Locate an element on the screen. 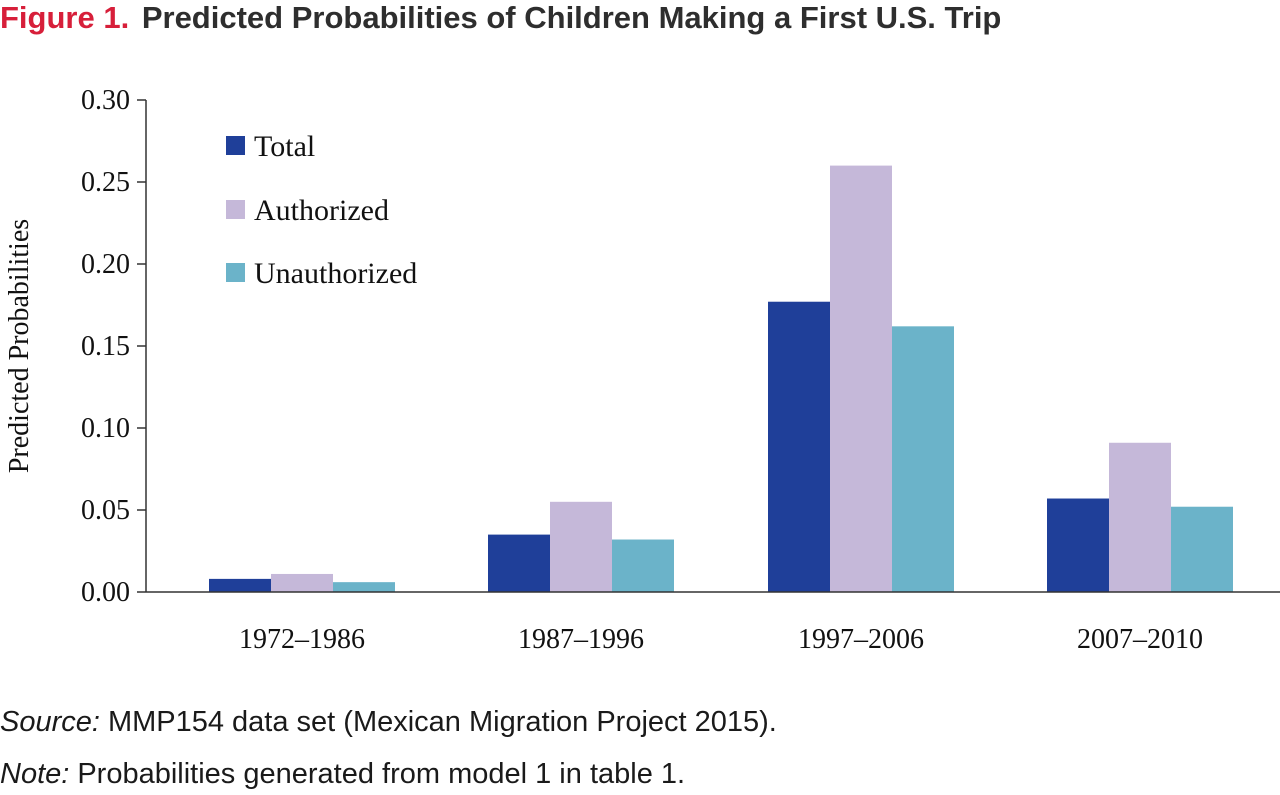 This screenshot has width=1280, height=795. legend-label-total: Total is located at coordinates (284, 146).